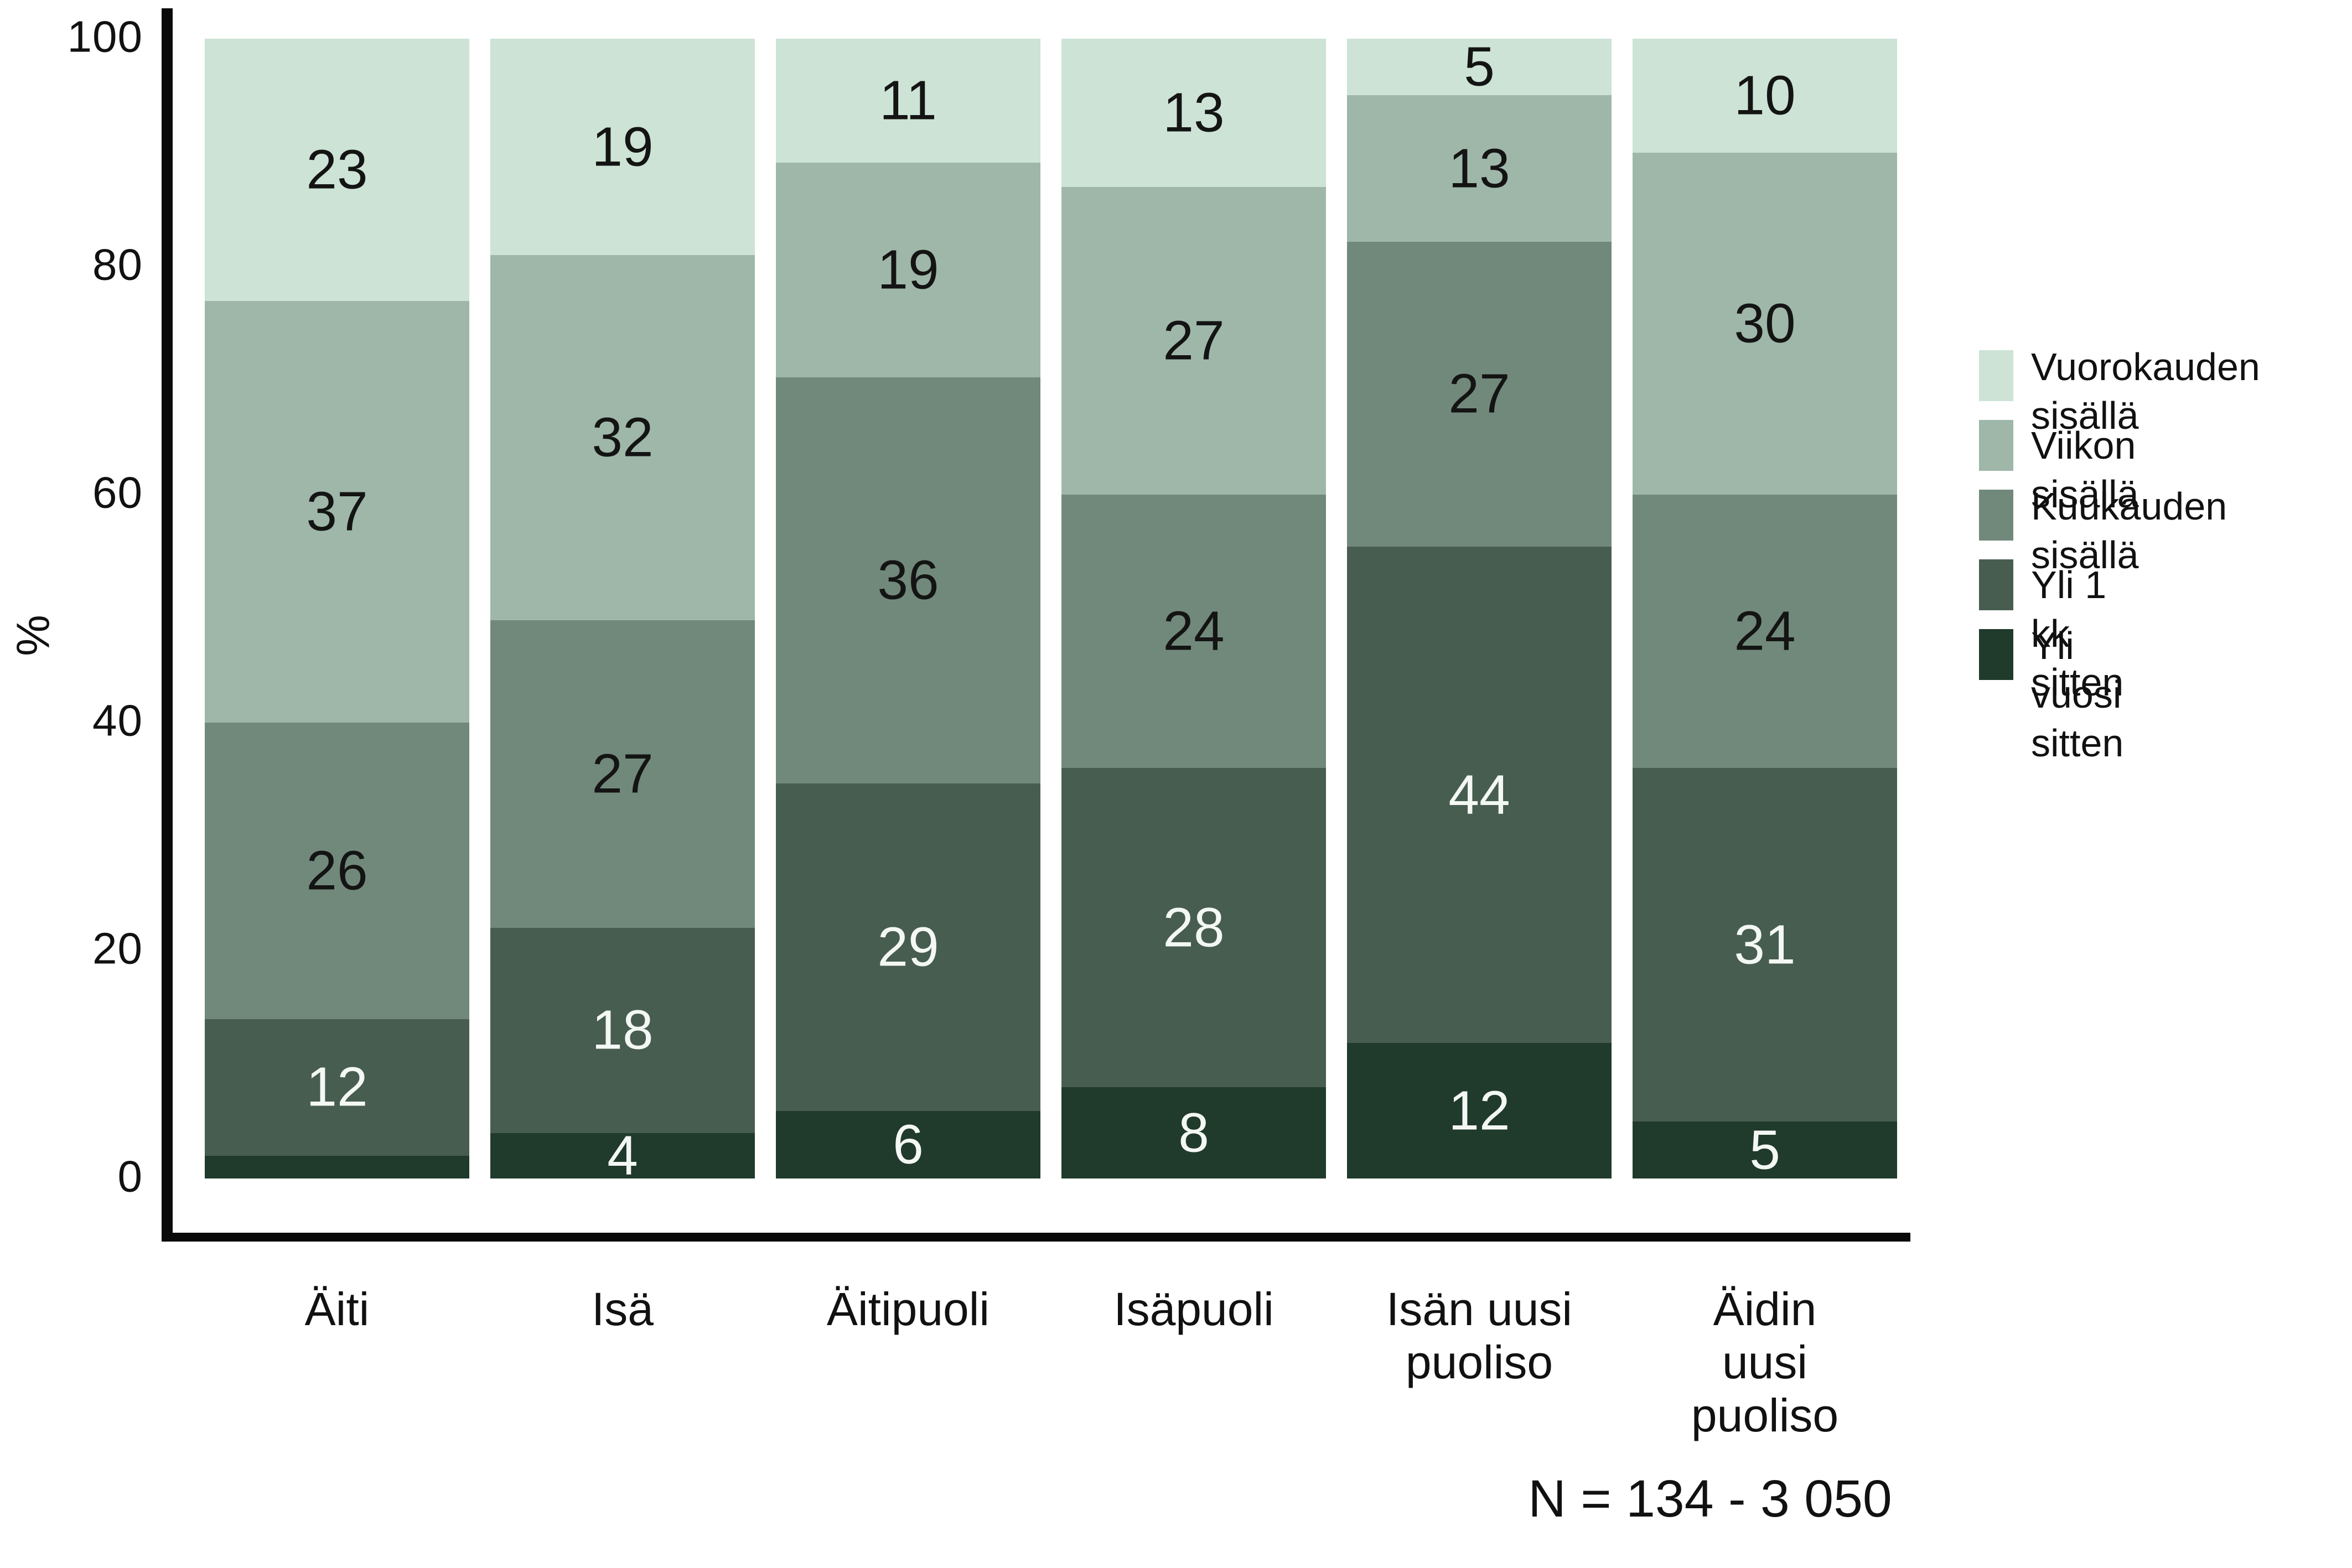 This screenshot has width=2352, height=1568. I want to click on x-category-label: Äiti, so click(337, 1309).